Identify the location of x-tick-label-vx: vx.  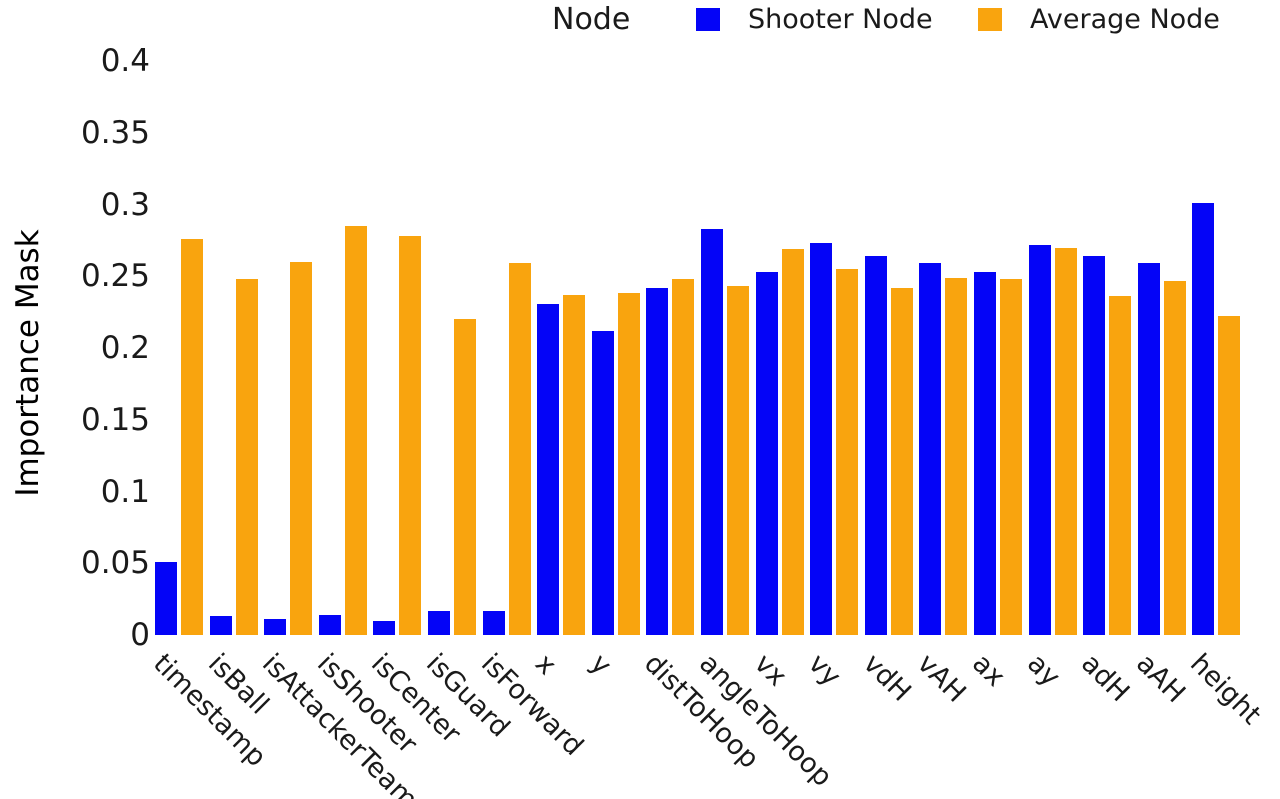
(770, 670).